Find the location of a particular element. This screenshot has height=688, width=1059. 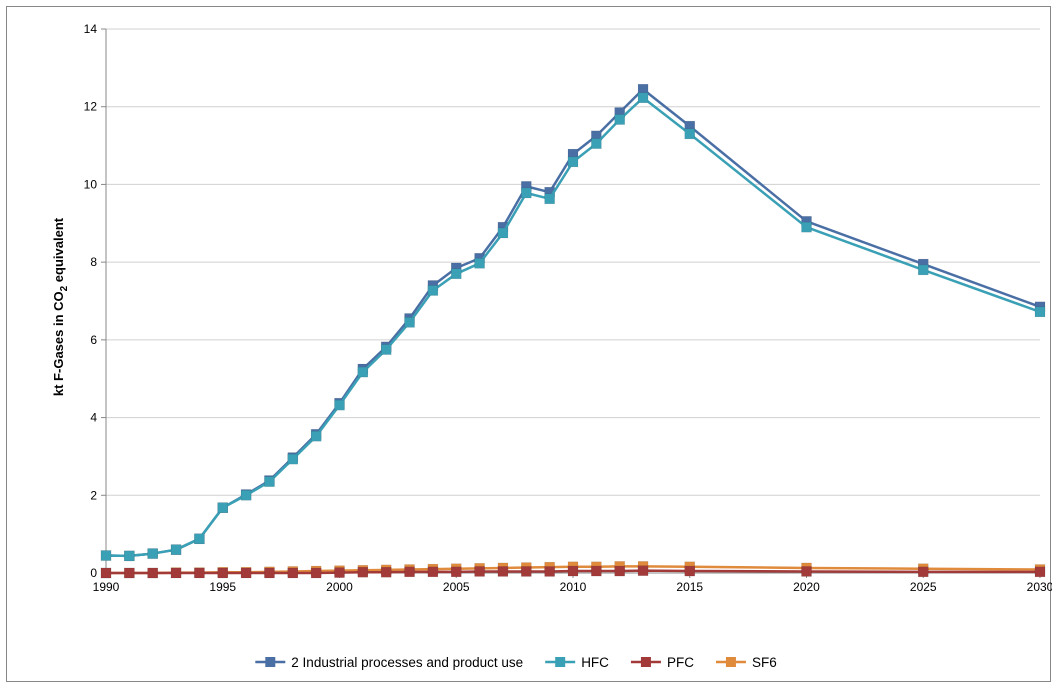

x-tick-label: 2000 is located at coordinates (339, 587).